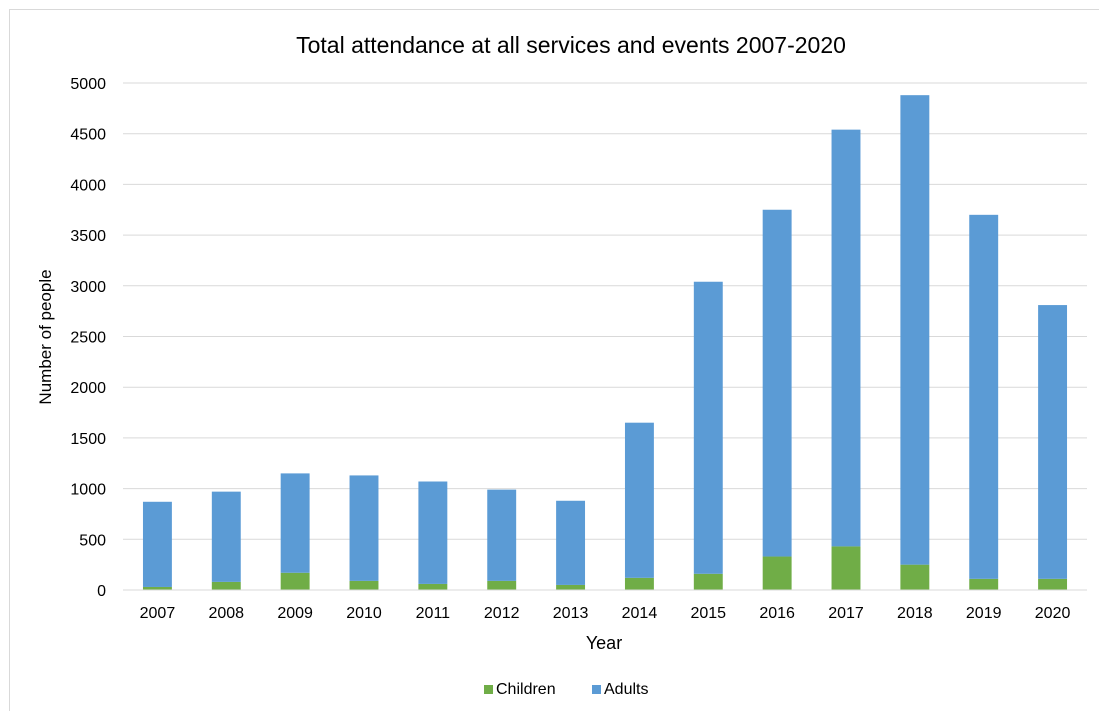 This screenshot has width=1099, height=717. I want to click on bar-adults-2010, so click(364, 528).